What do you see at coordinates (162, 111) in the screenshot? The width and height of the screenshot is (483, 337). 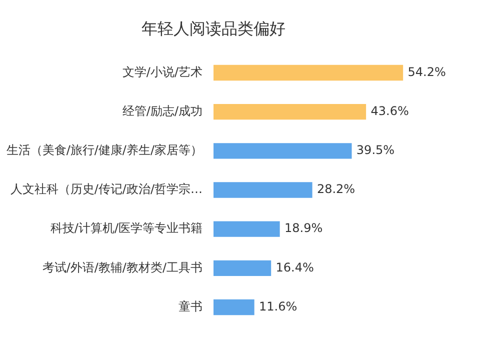 I see `y-tick-label: 经管/励志/成功` at bounding box center [162, 111].